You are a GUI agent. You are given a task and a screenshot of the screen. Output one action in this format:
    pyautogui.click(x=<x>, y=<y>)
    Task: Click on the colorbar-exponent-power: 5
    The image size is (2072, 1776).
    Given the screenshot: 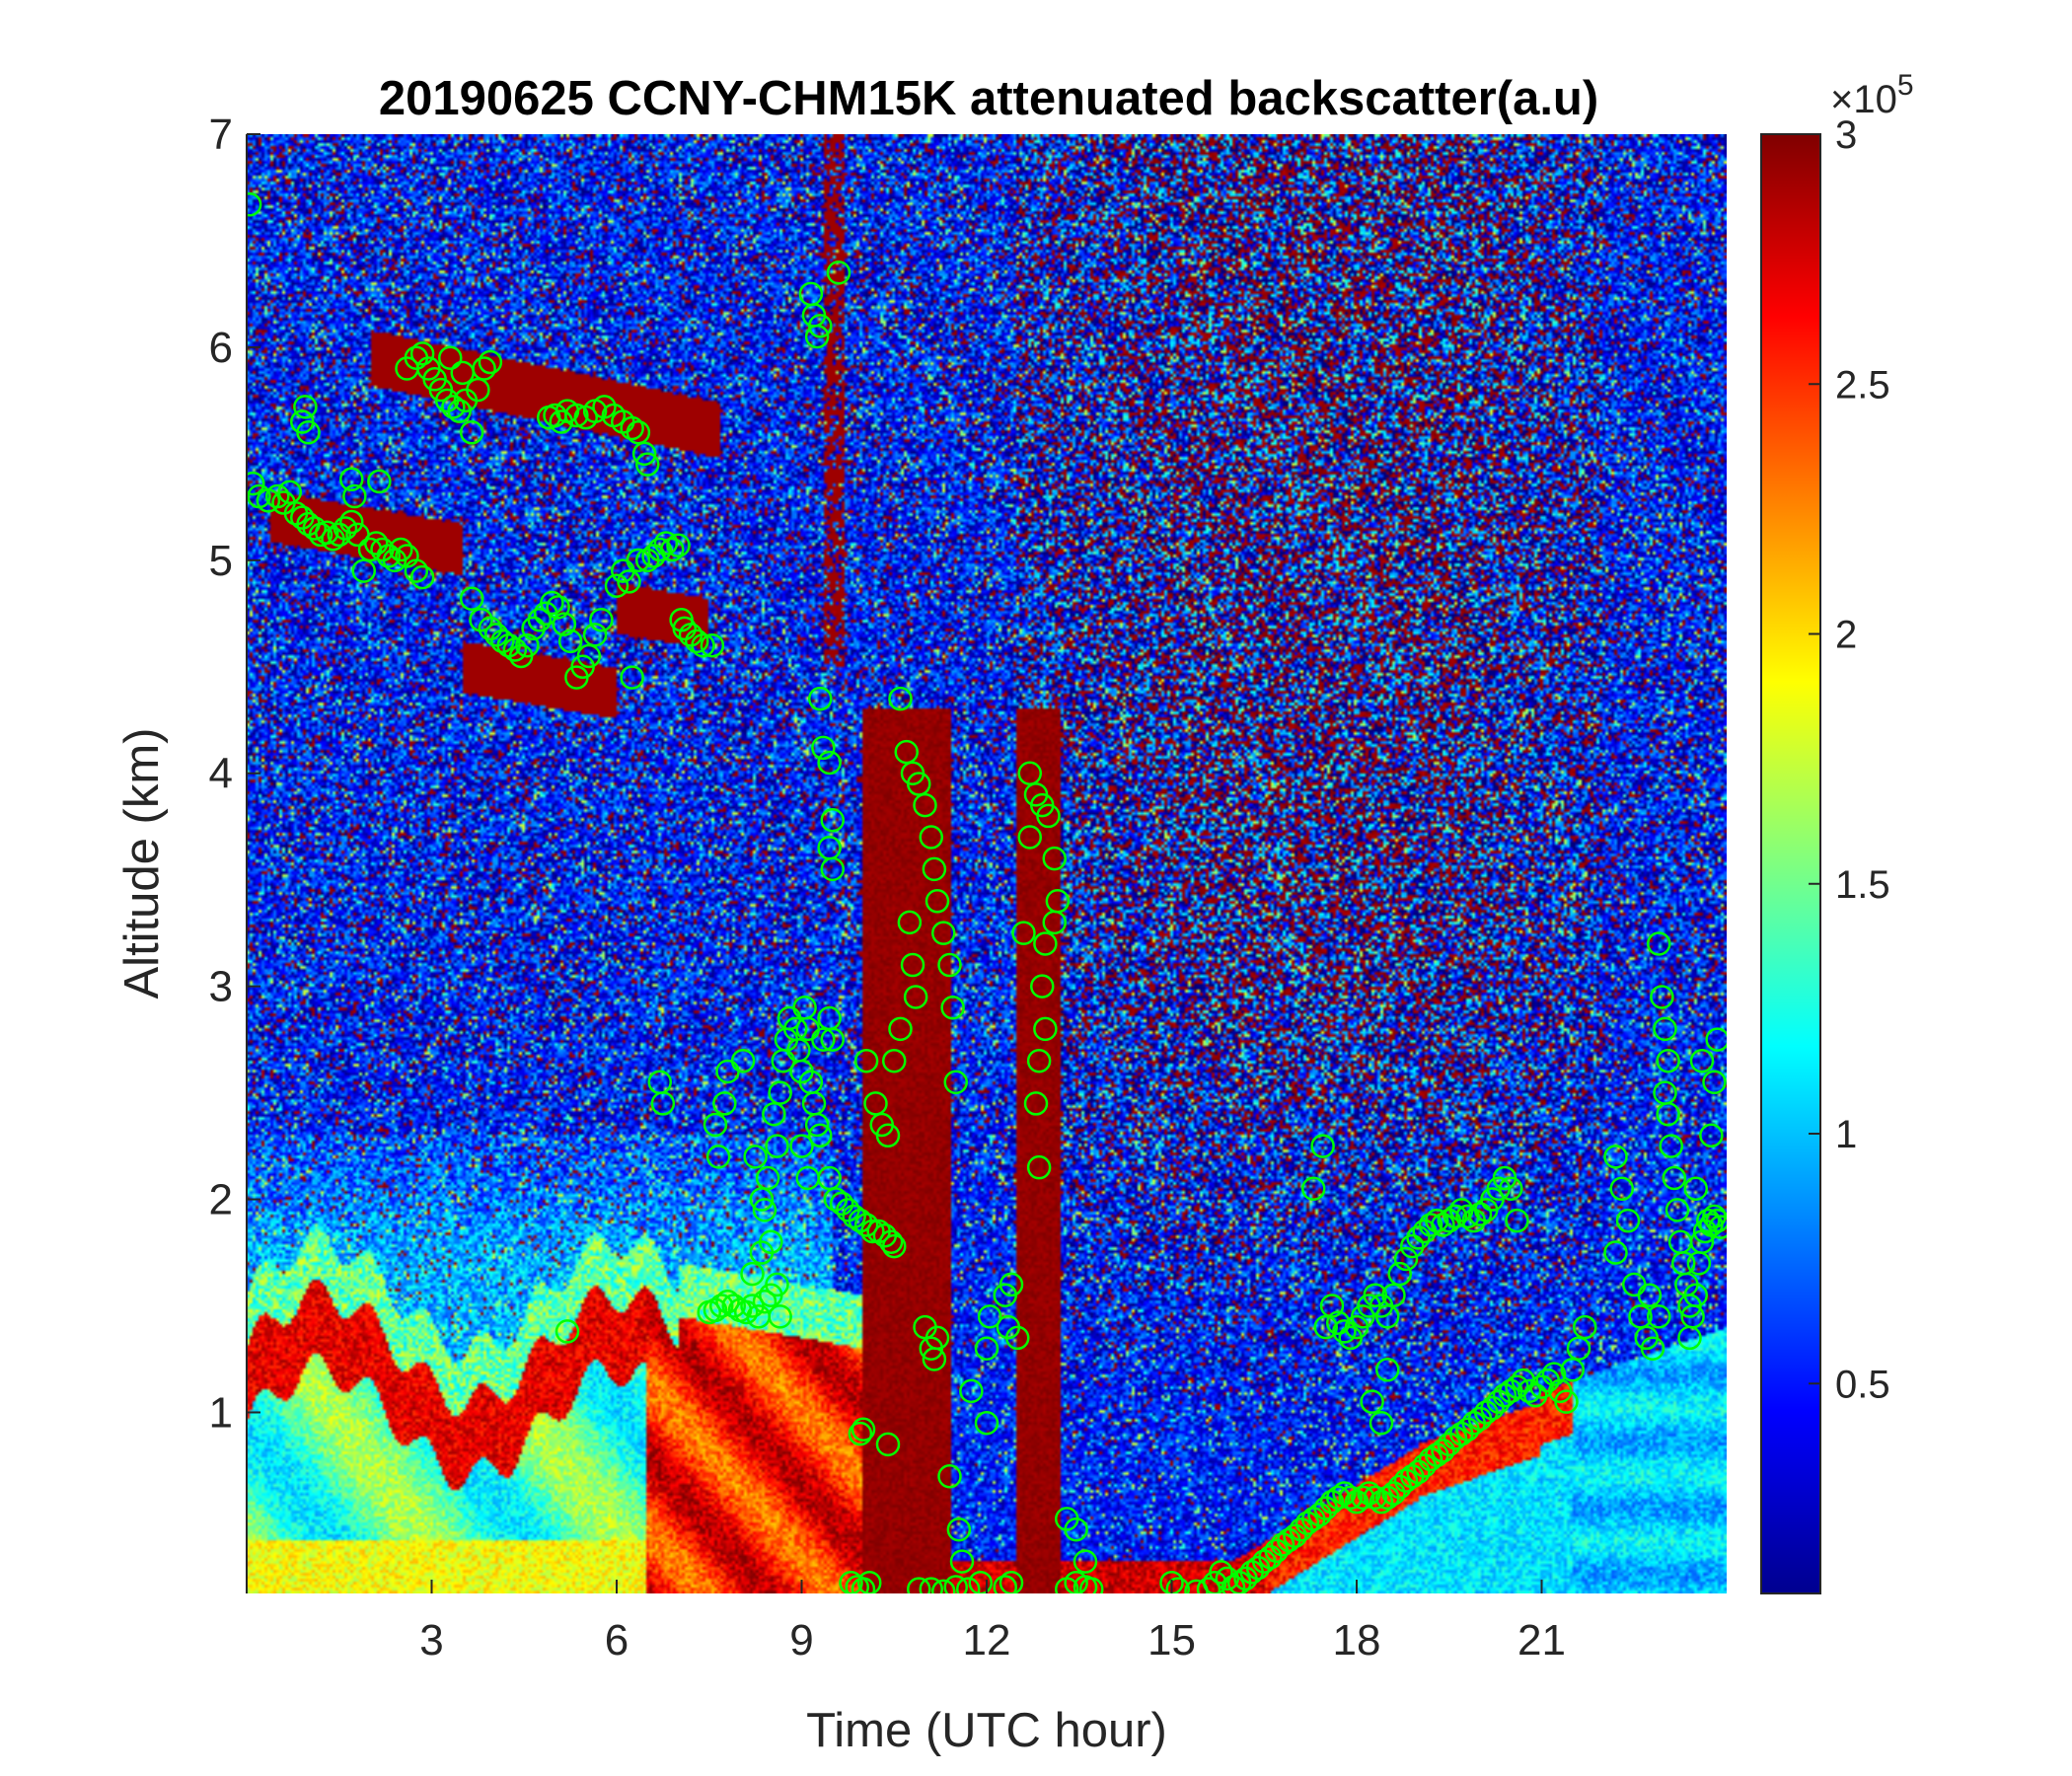 What is the action you would take?
    pyautogui.click(x=1906, y=86)
    